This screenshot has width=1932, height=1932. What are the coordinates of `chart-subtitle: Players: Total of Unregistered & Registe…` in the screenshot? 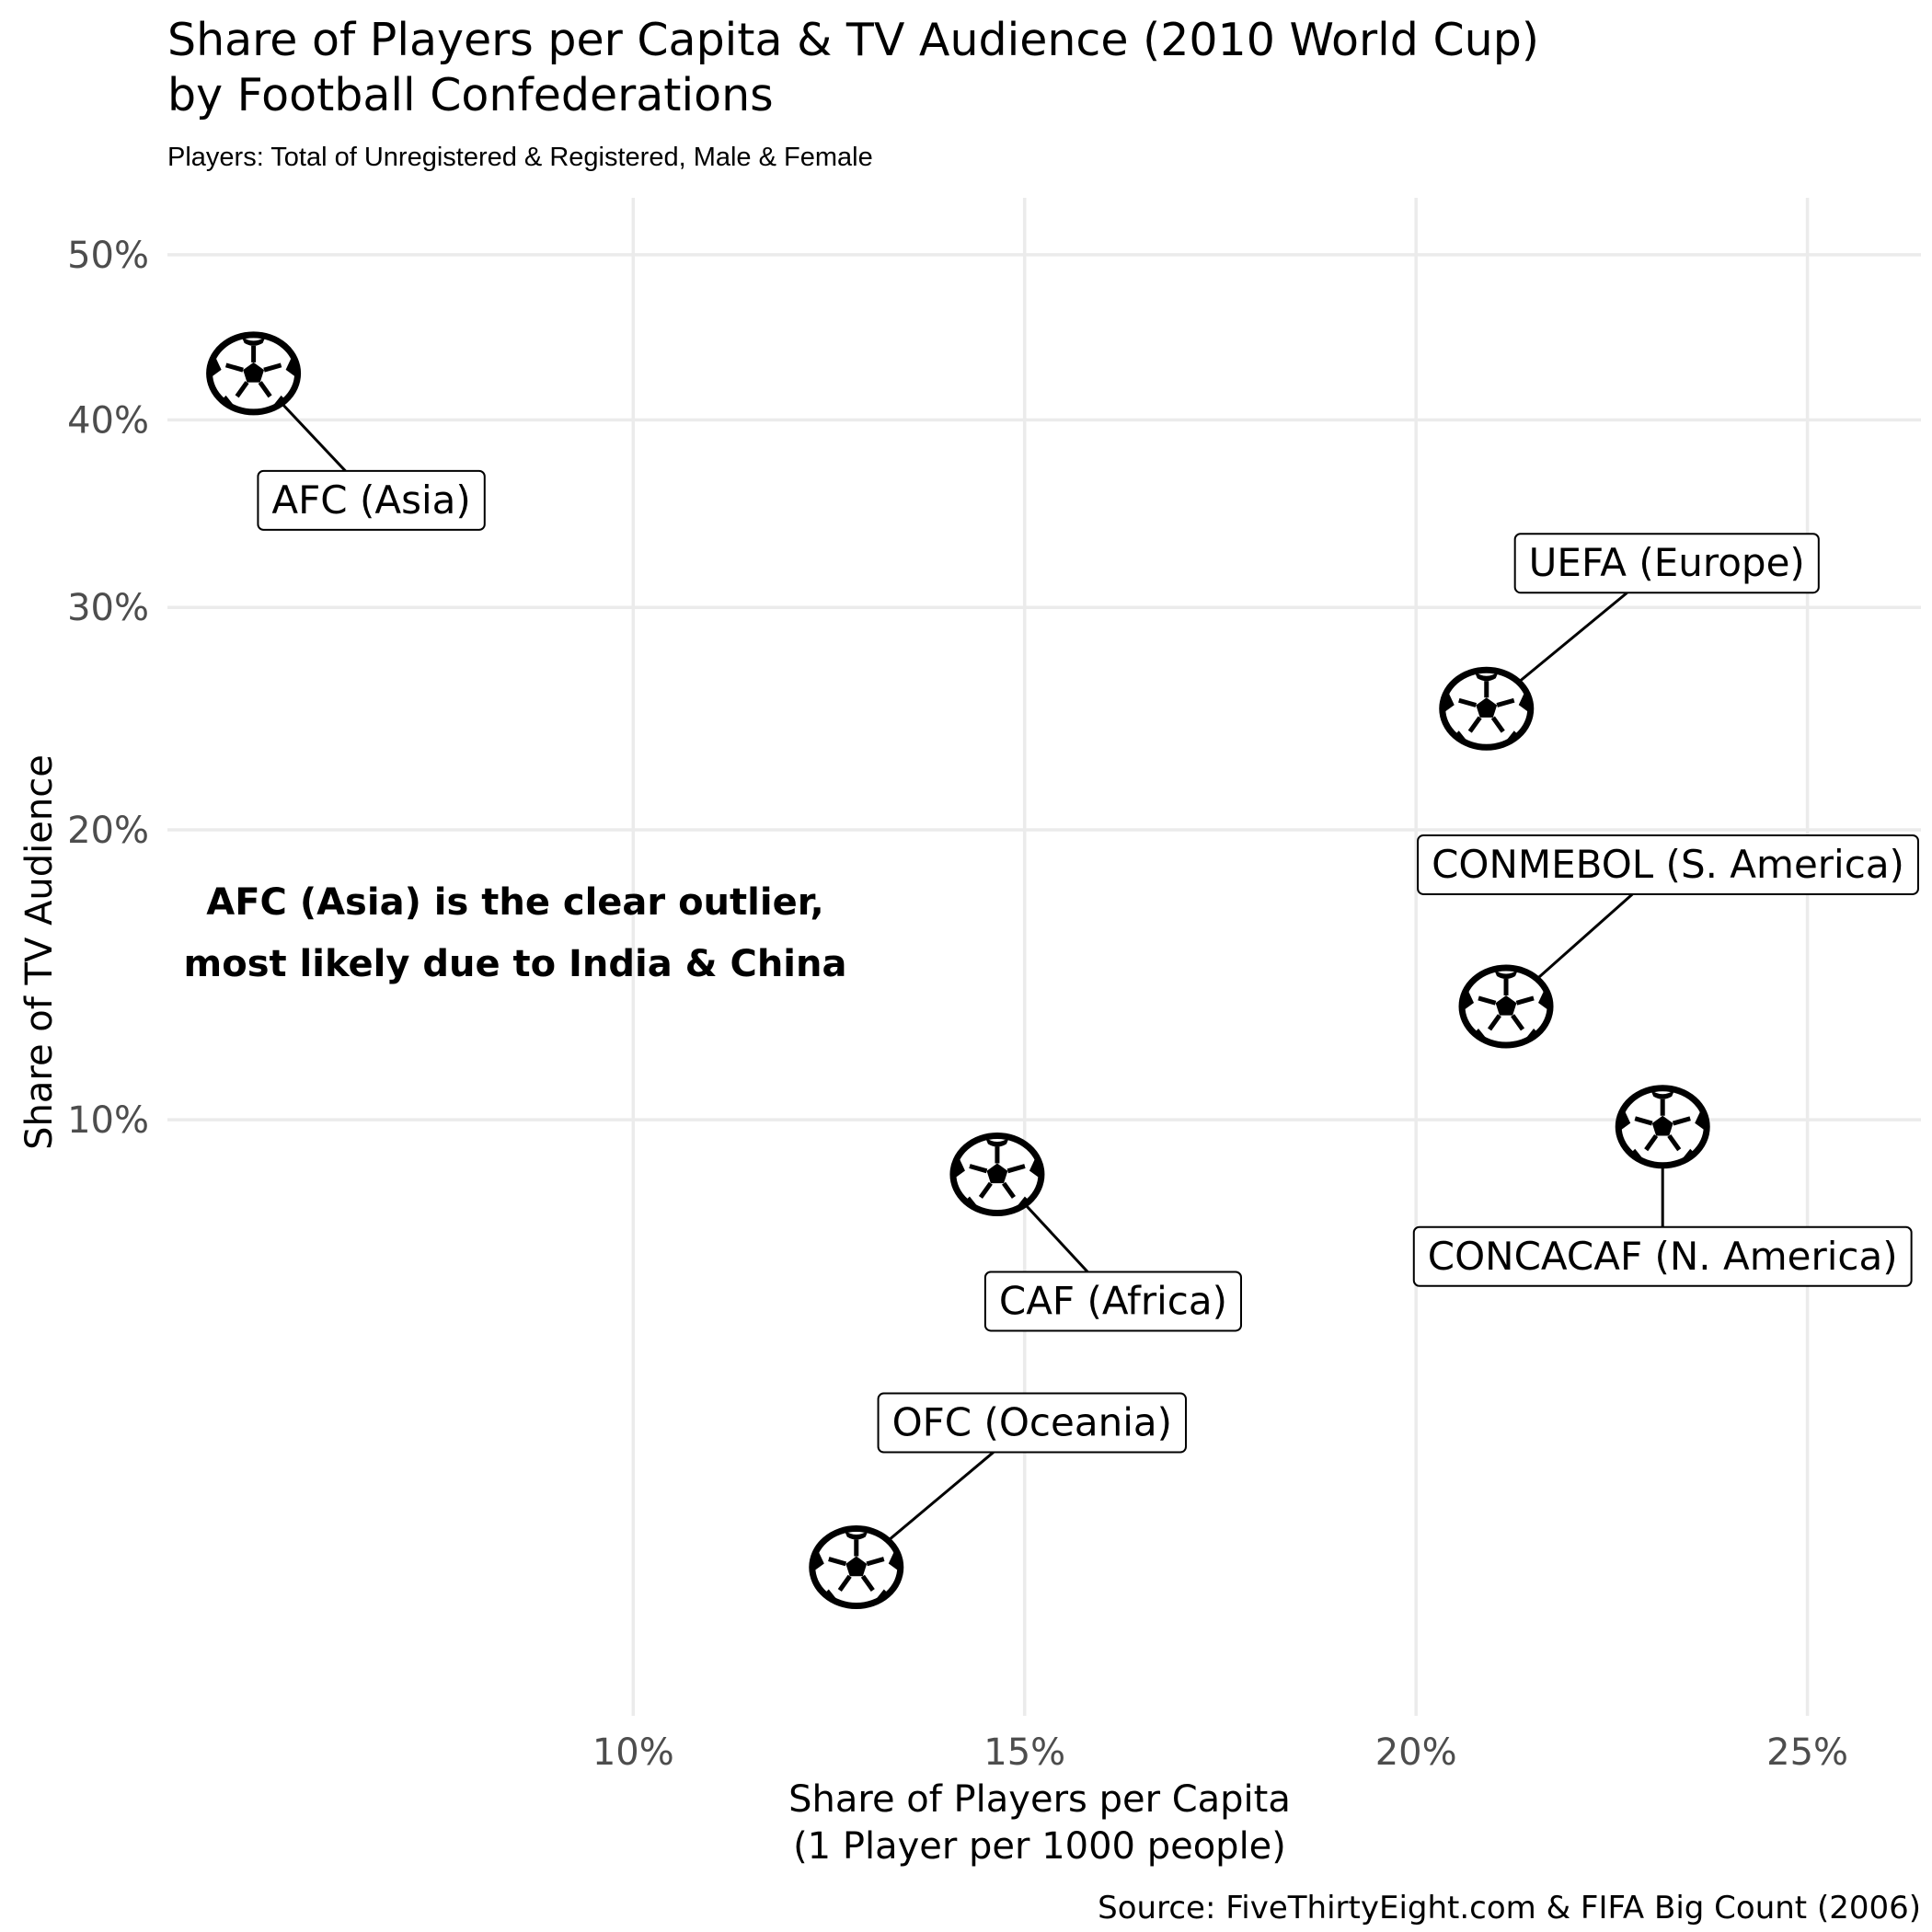 It's located at (520, 157).